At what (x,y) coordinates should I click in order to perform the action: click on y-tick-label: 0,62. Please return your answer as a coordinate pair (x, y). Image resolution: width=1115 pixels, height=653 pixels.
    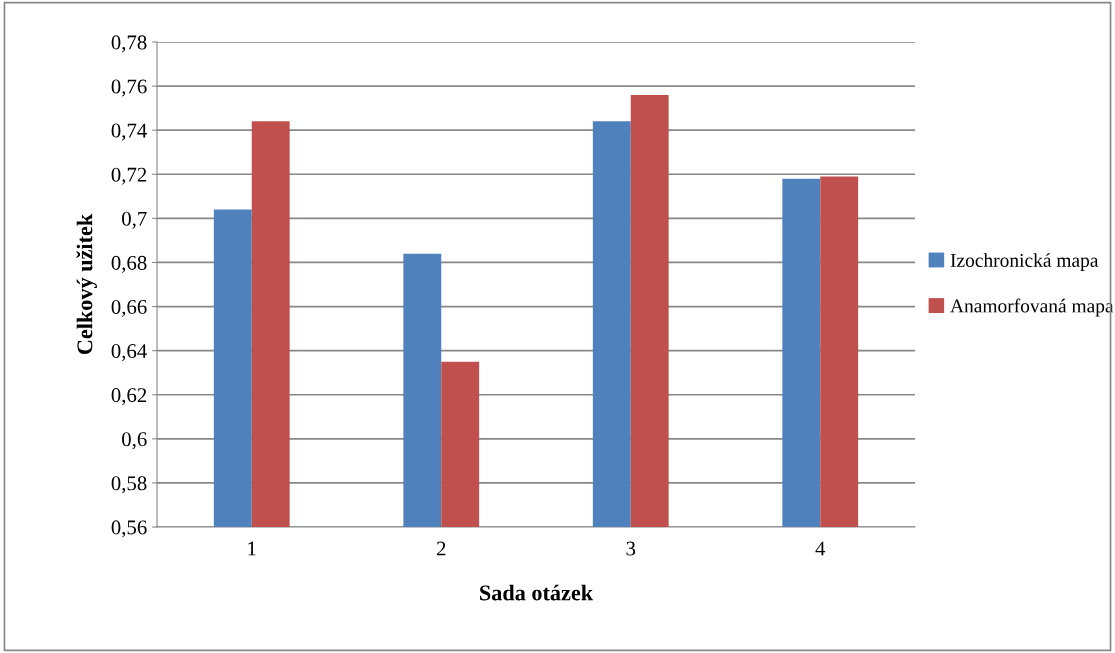
    Looking at the image, I should click on (129, 397).